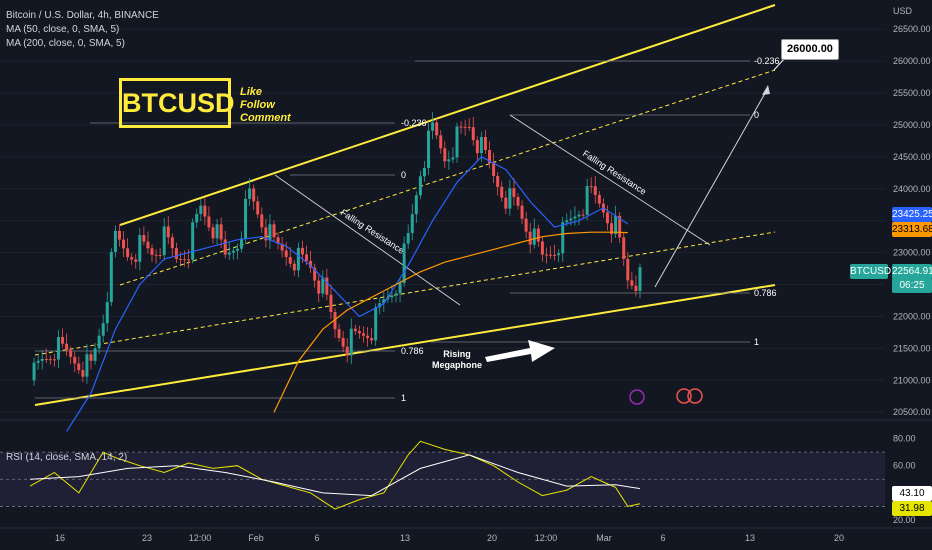 Image resolution: width=932 pixels, height=550 pixels. Describe the element at coordinates (912, 93) in the screenshot. I see `price-tick-label: 25500.00` at that location.